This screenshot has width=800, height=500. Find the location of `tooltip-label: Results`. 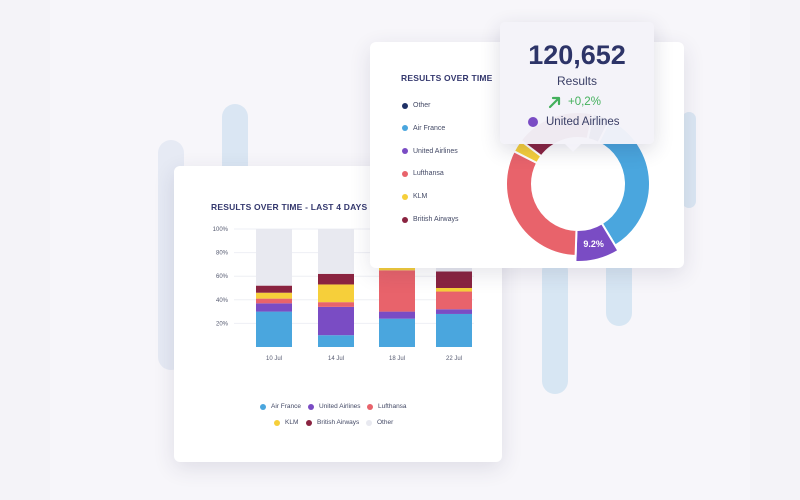

tooltip-label: Results is located at coordinates (576, 81).